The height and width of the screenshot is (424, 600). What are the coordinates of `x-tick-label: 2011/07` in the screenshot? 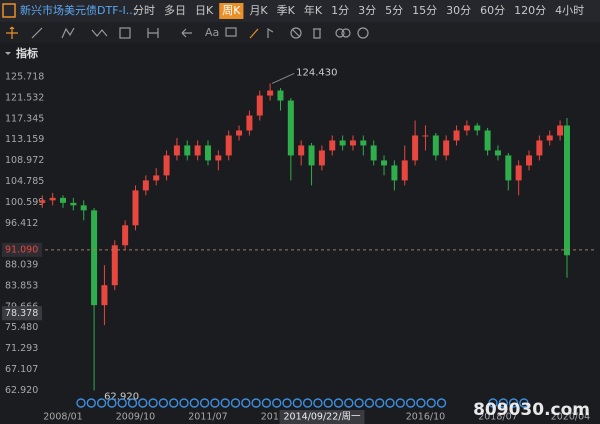 It's located at (207, 417).